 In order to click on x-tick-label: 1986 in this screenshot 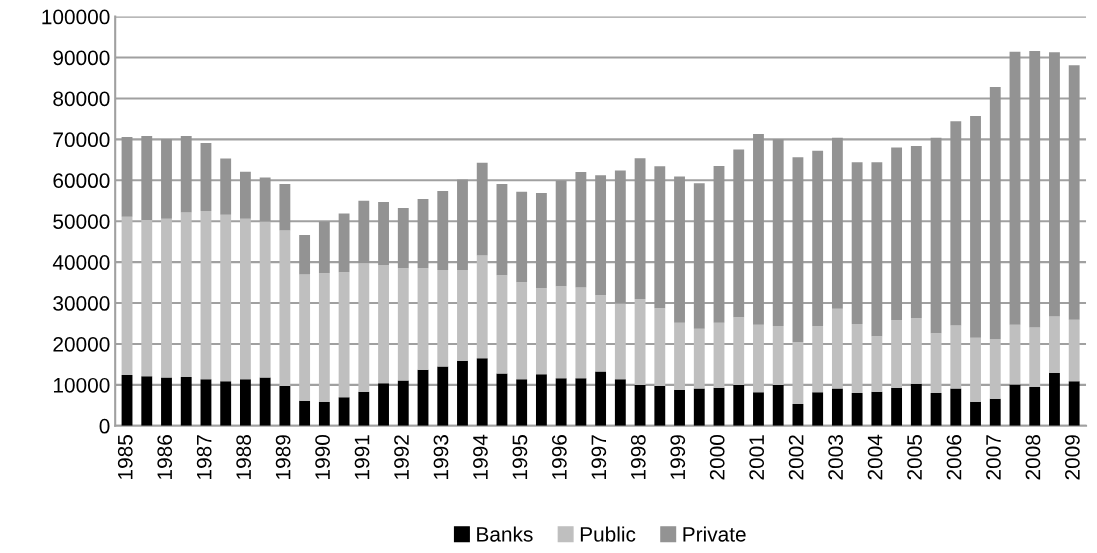, I will do `click(165, 457)`.